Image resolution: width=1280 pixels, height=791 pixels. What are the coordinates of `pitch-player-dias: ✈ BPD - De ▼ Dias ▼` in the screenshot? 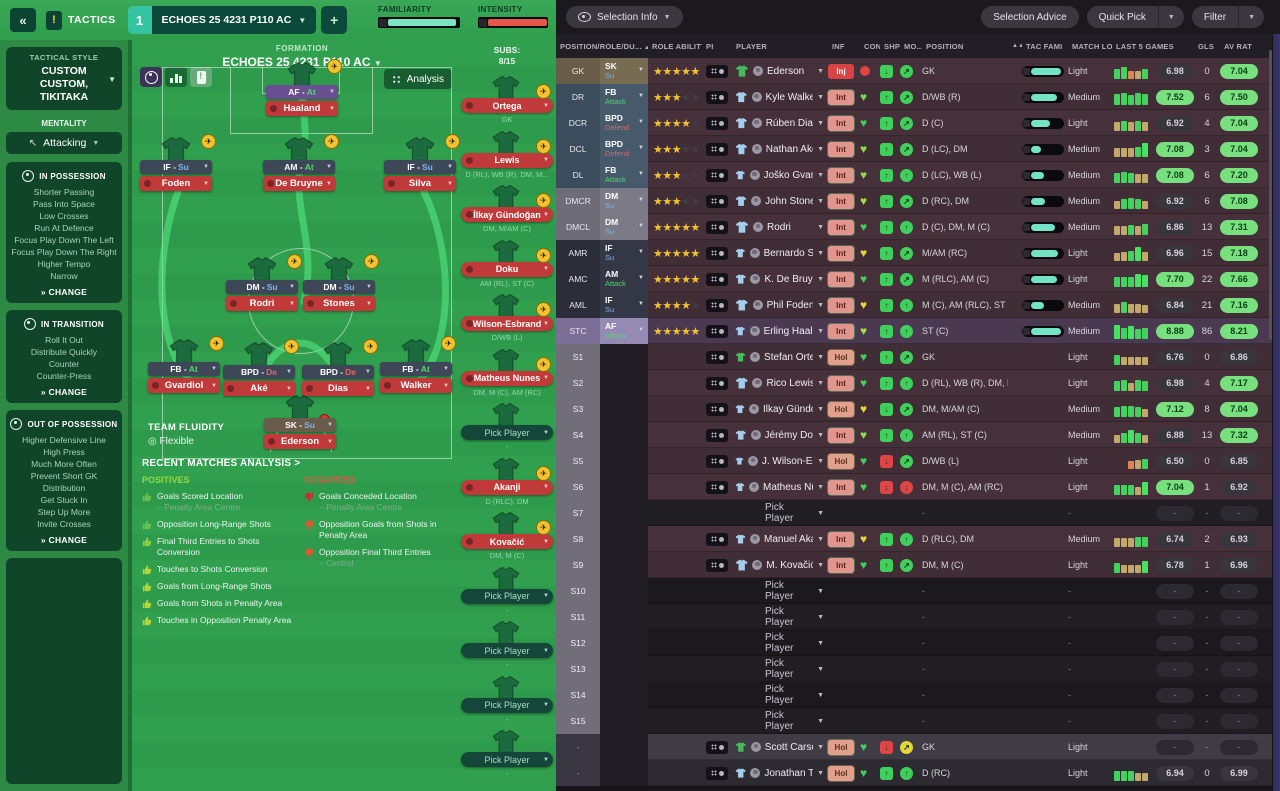 It's located at (340, 367).